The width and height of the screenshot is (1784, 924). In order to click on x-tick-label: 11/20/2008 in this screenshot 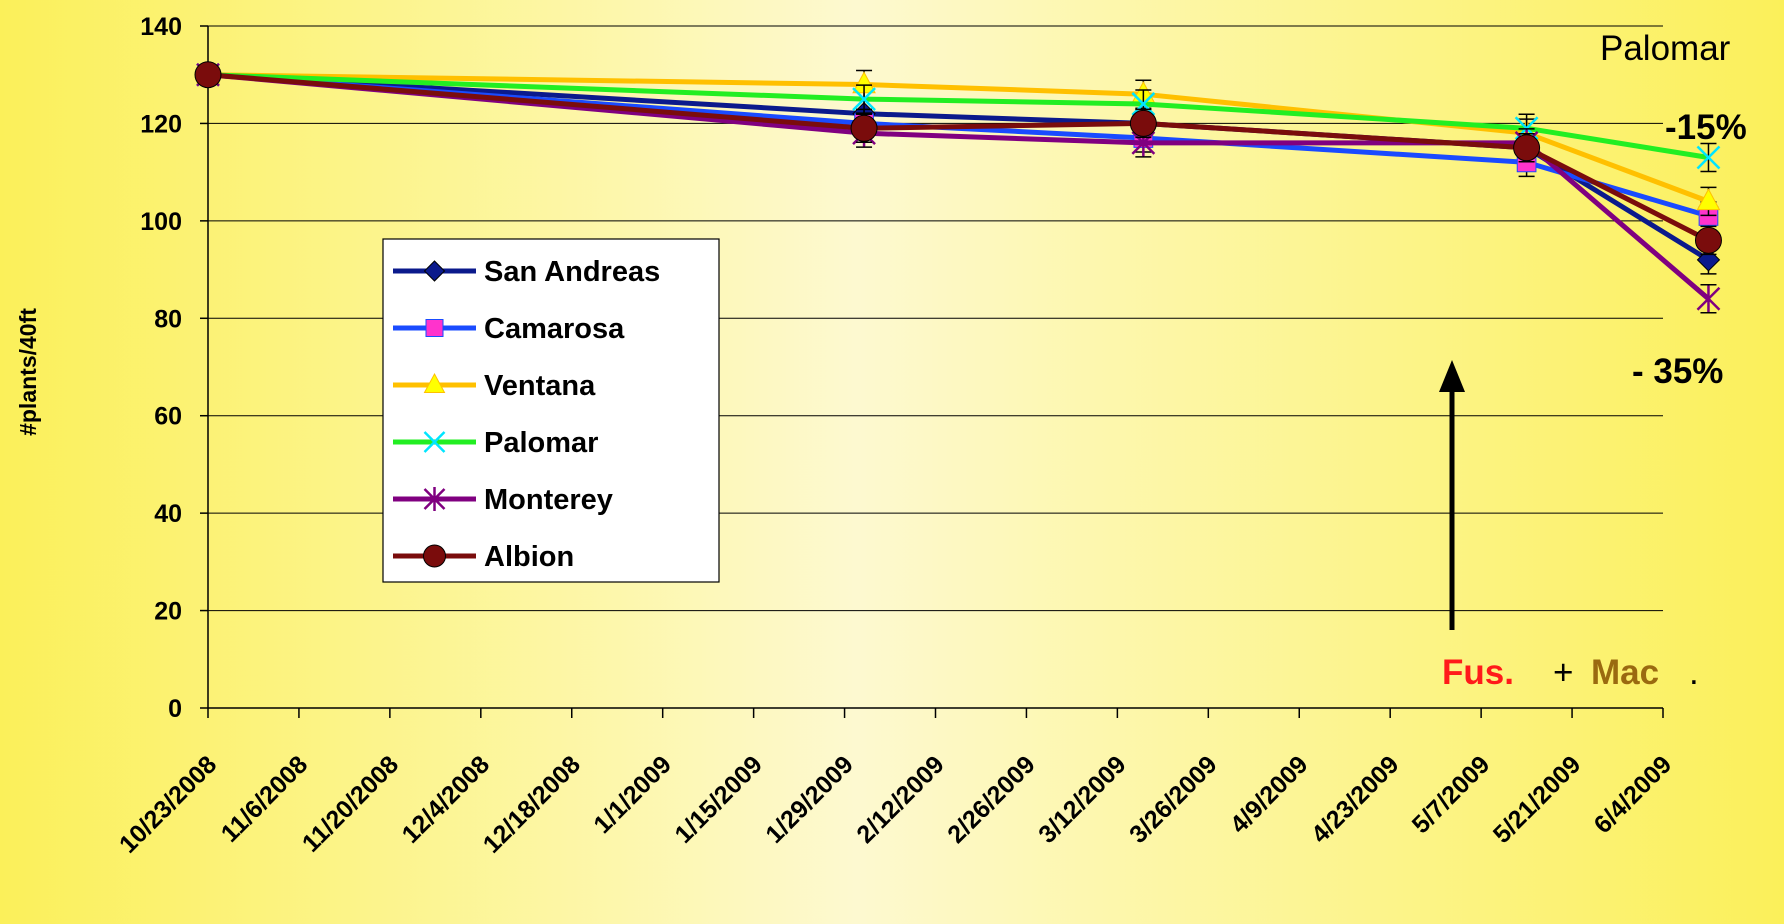, I will do `click(350, 803)`.